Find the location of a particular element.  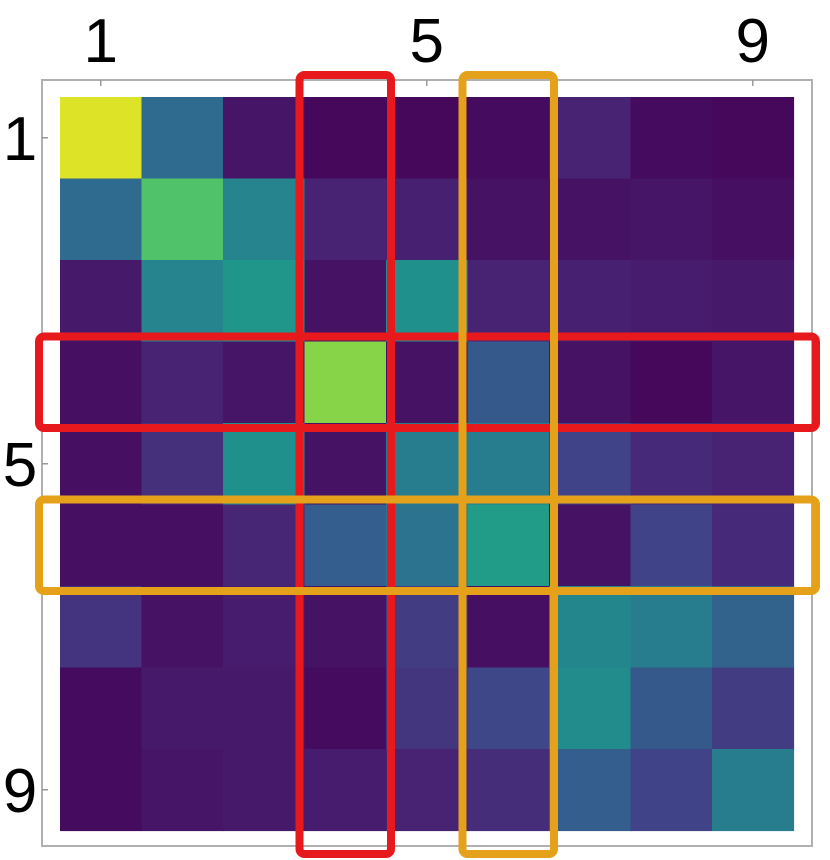

heatmap-cell-r7-c8 is located at coordinates (671, 627).